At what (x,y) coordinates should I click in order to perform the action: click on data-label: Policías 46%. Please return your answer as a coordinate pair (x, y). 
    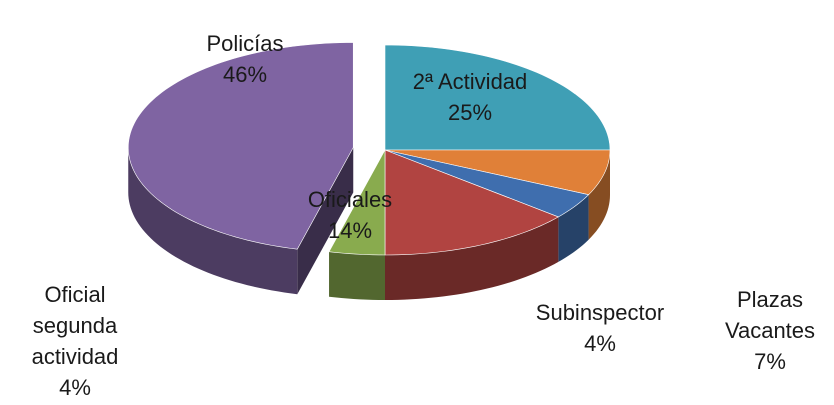
    Looking at the image, I should click on (244, 59).